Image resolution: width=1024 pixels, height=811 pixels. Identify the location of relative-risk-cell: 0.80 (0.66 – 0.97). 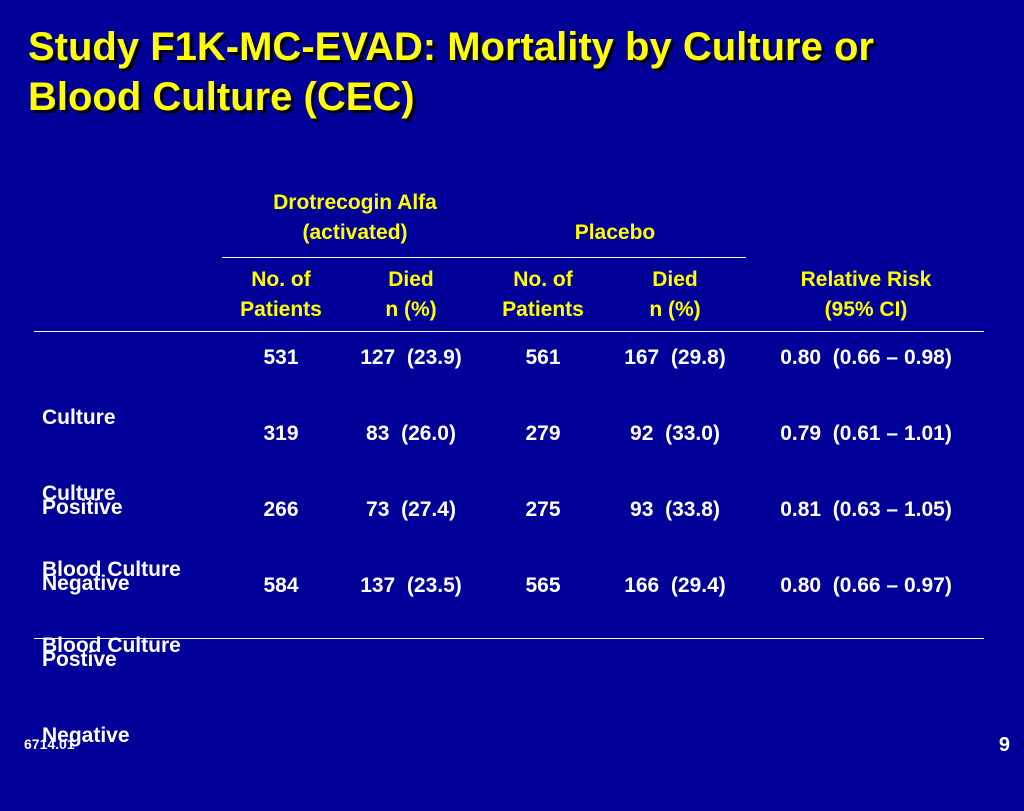
(866, 585).